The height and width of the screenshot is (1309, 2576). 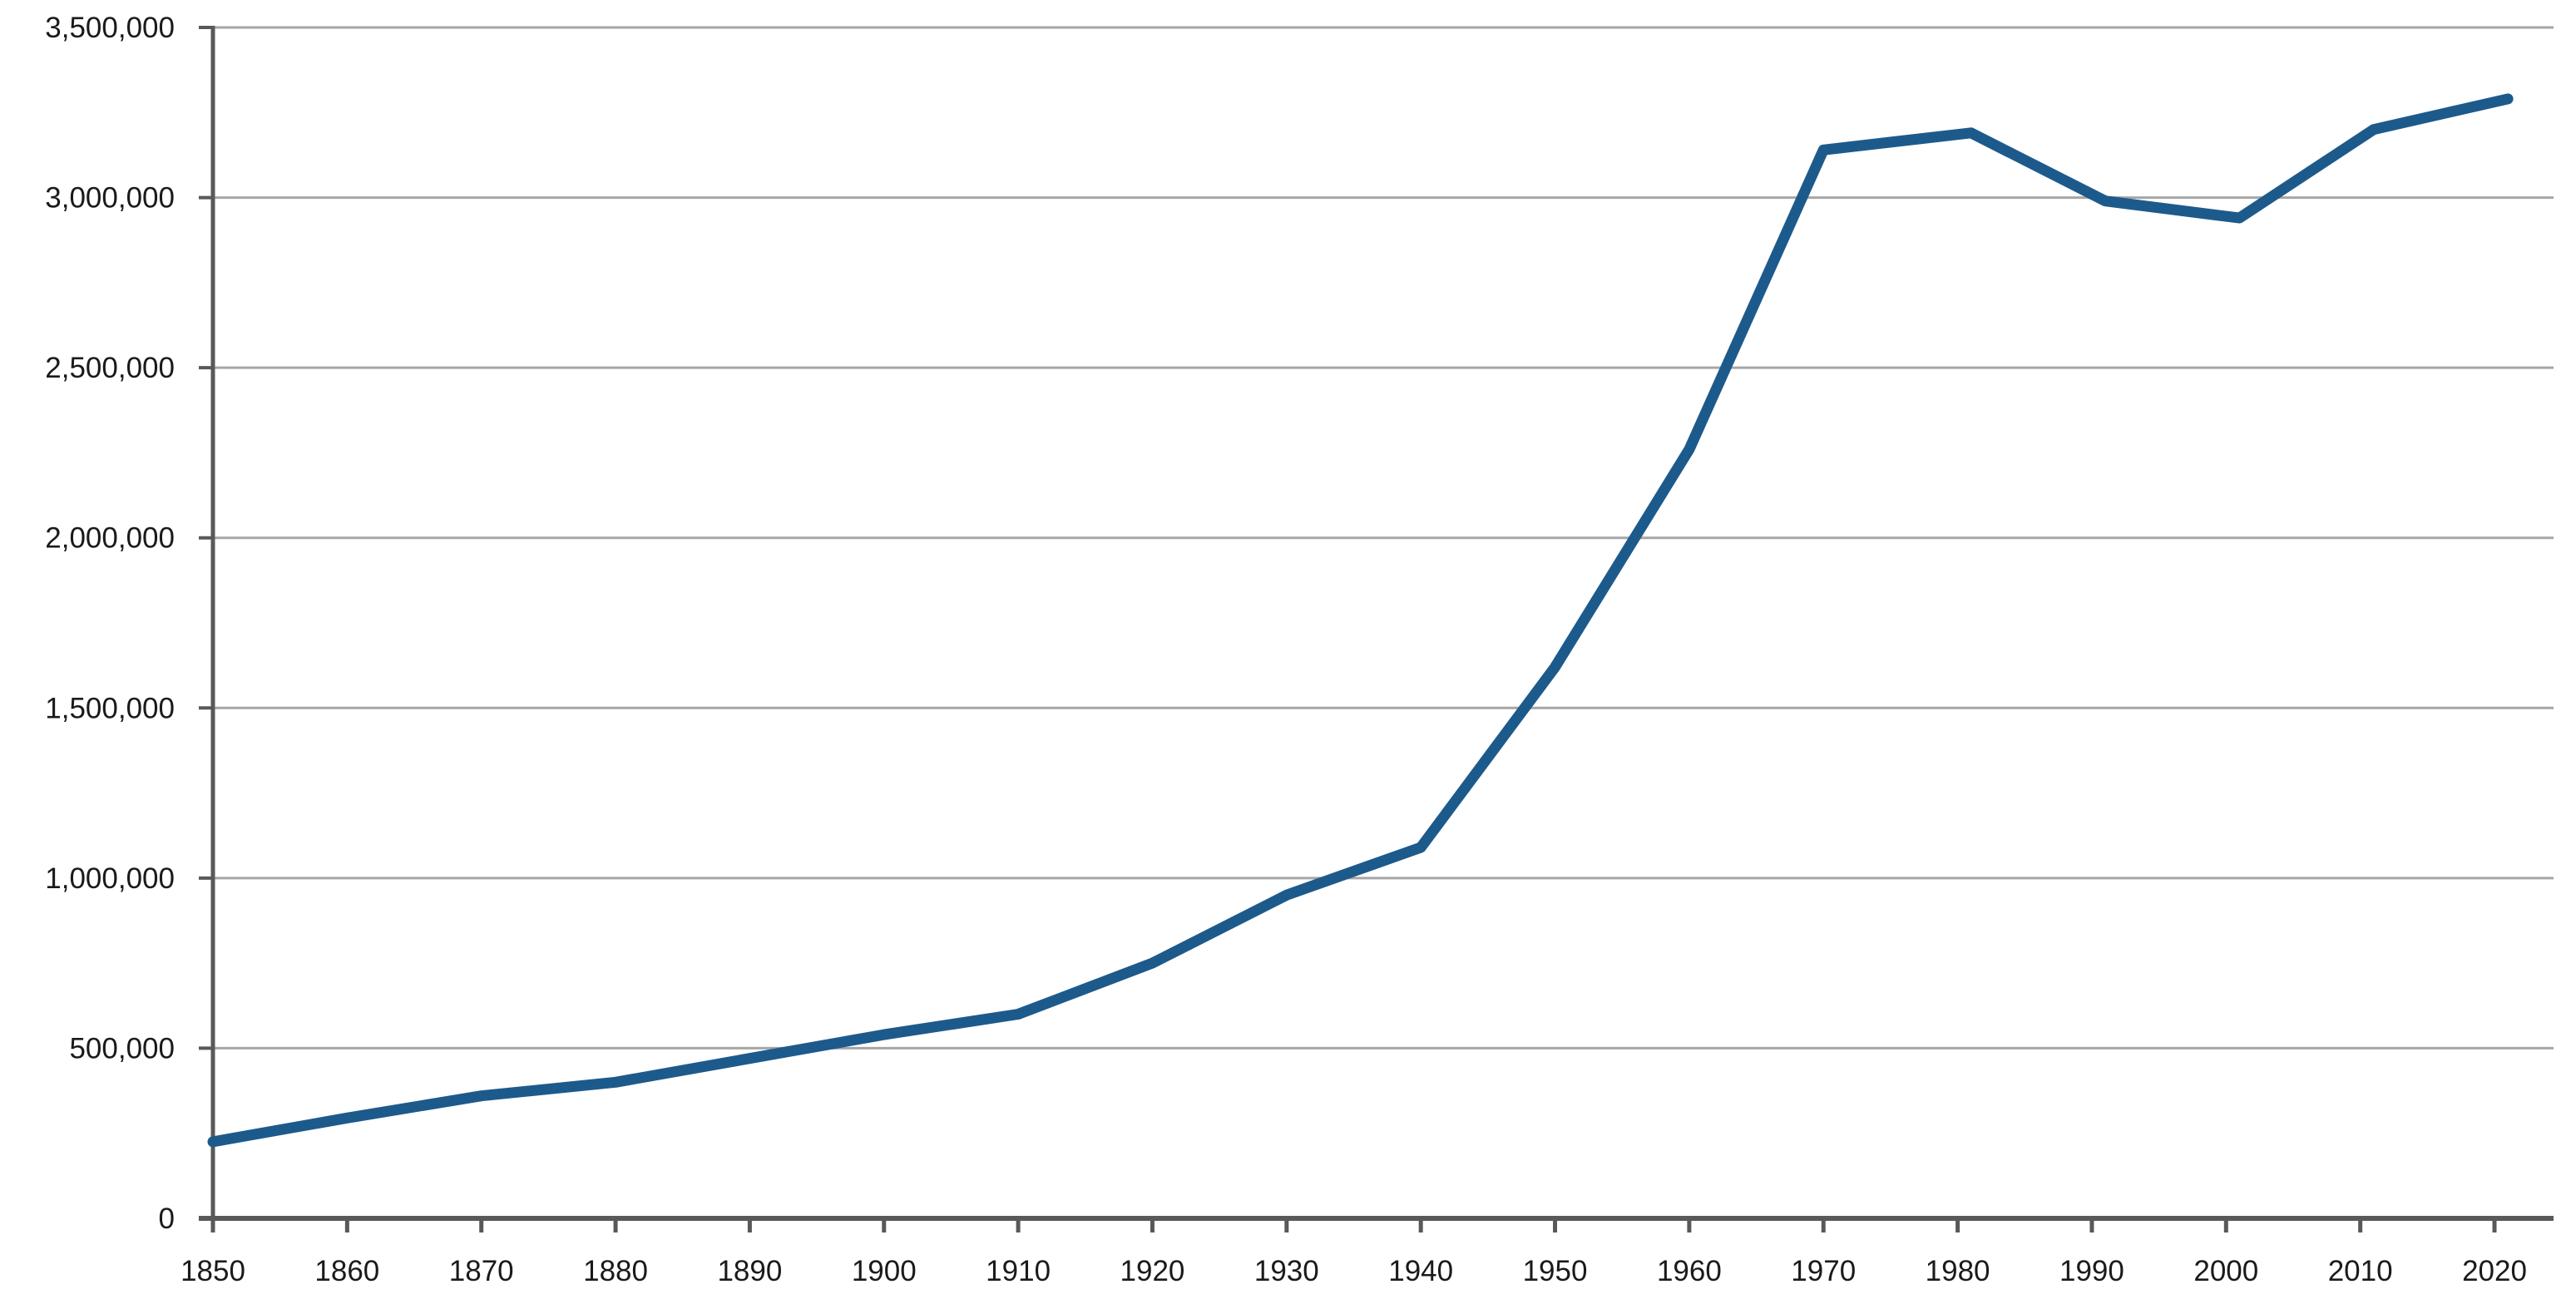 I want to click on x-tick-label: 1930, so click(x=1286, y=1271).